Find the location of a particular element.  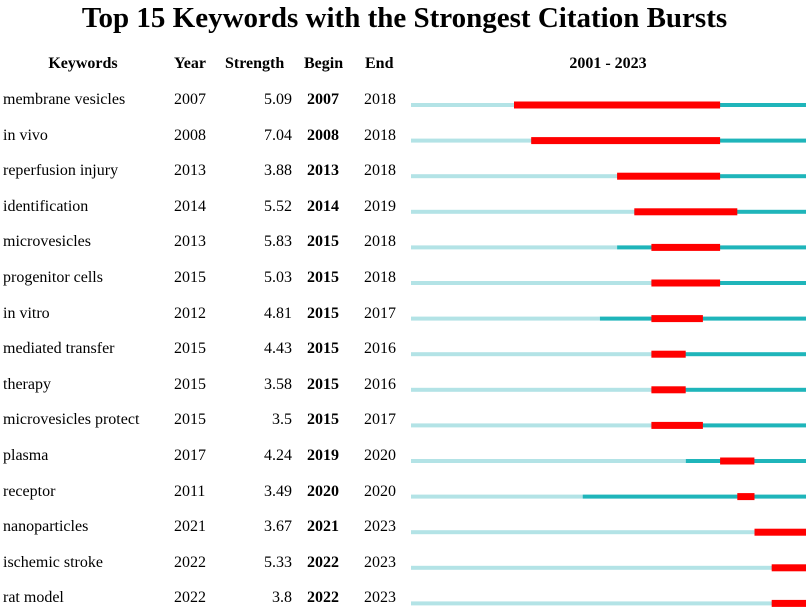

keyword-label: nanoparticles is located at coordinates (46, 527).